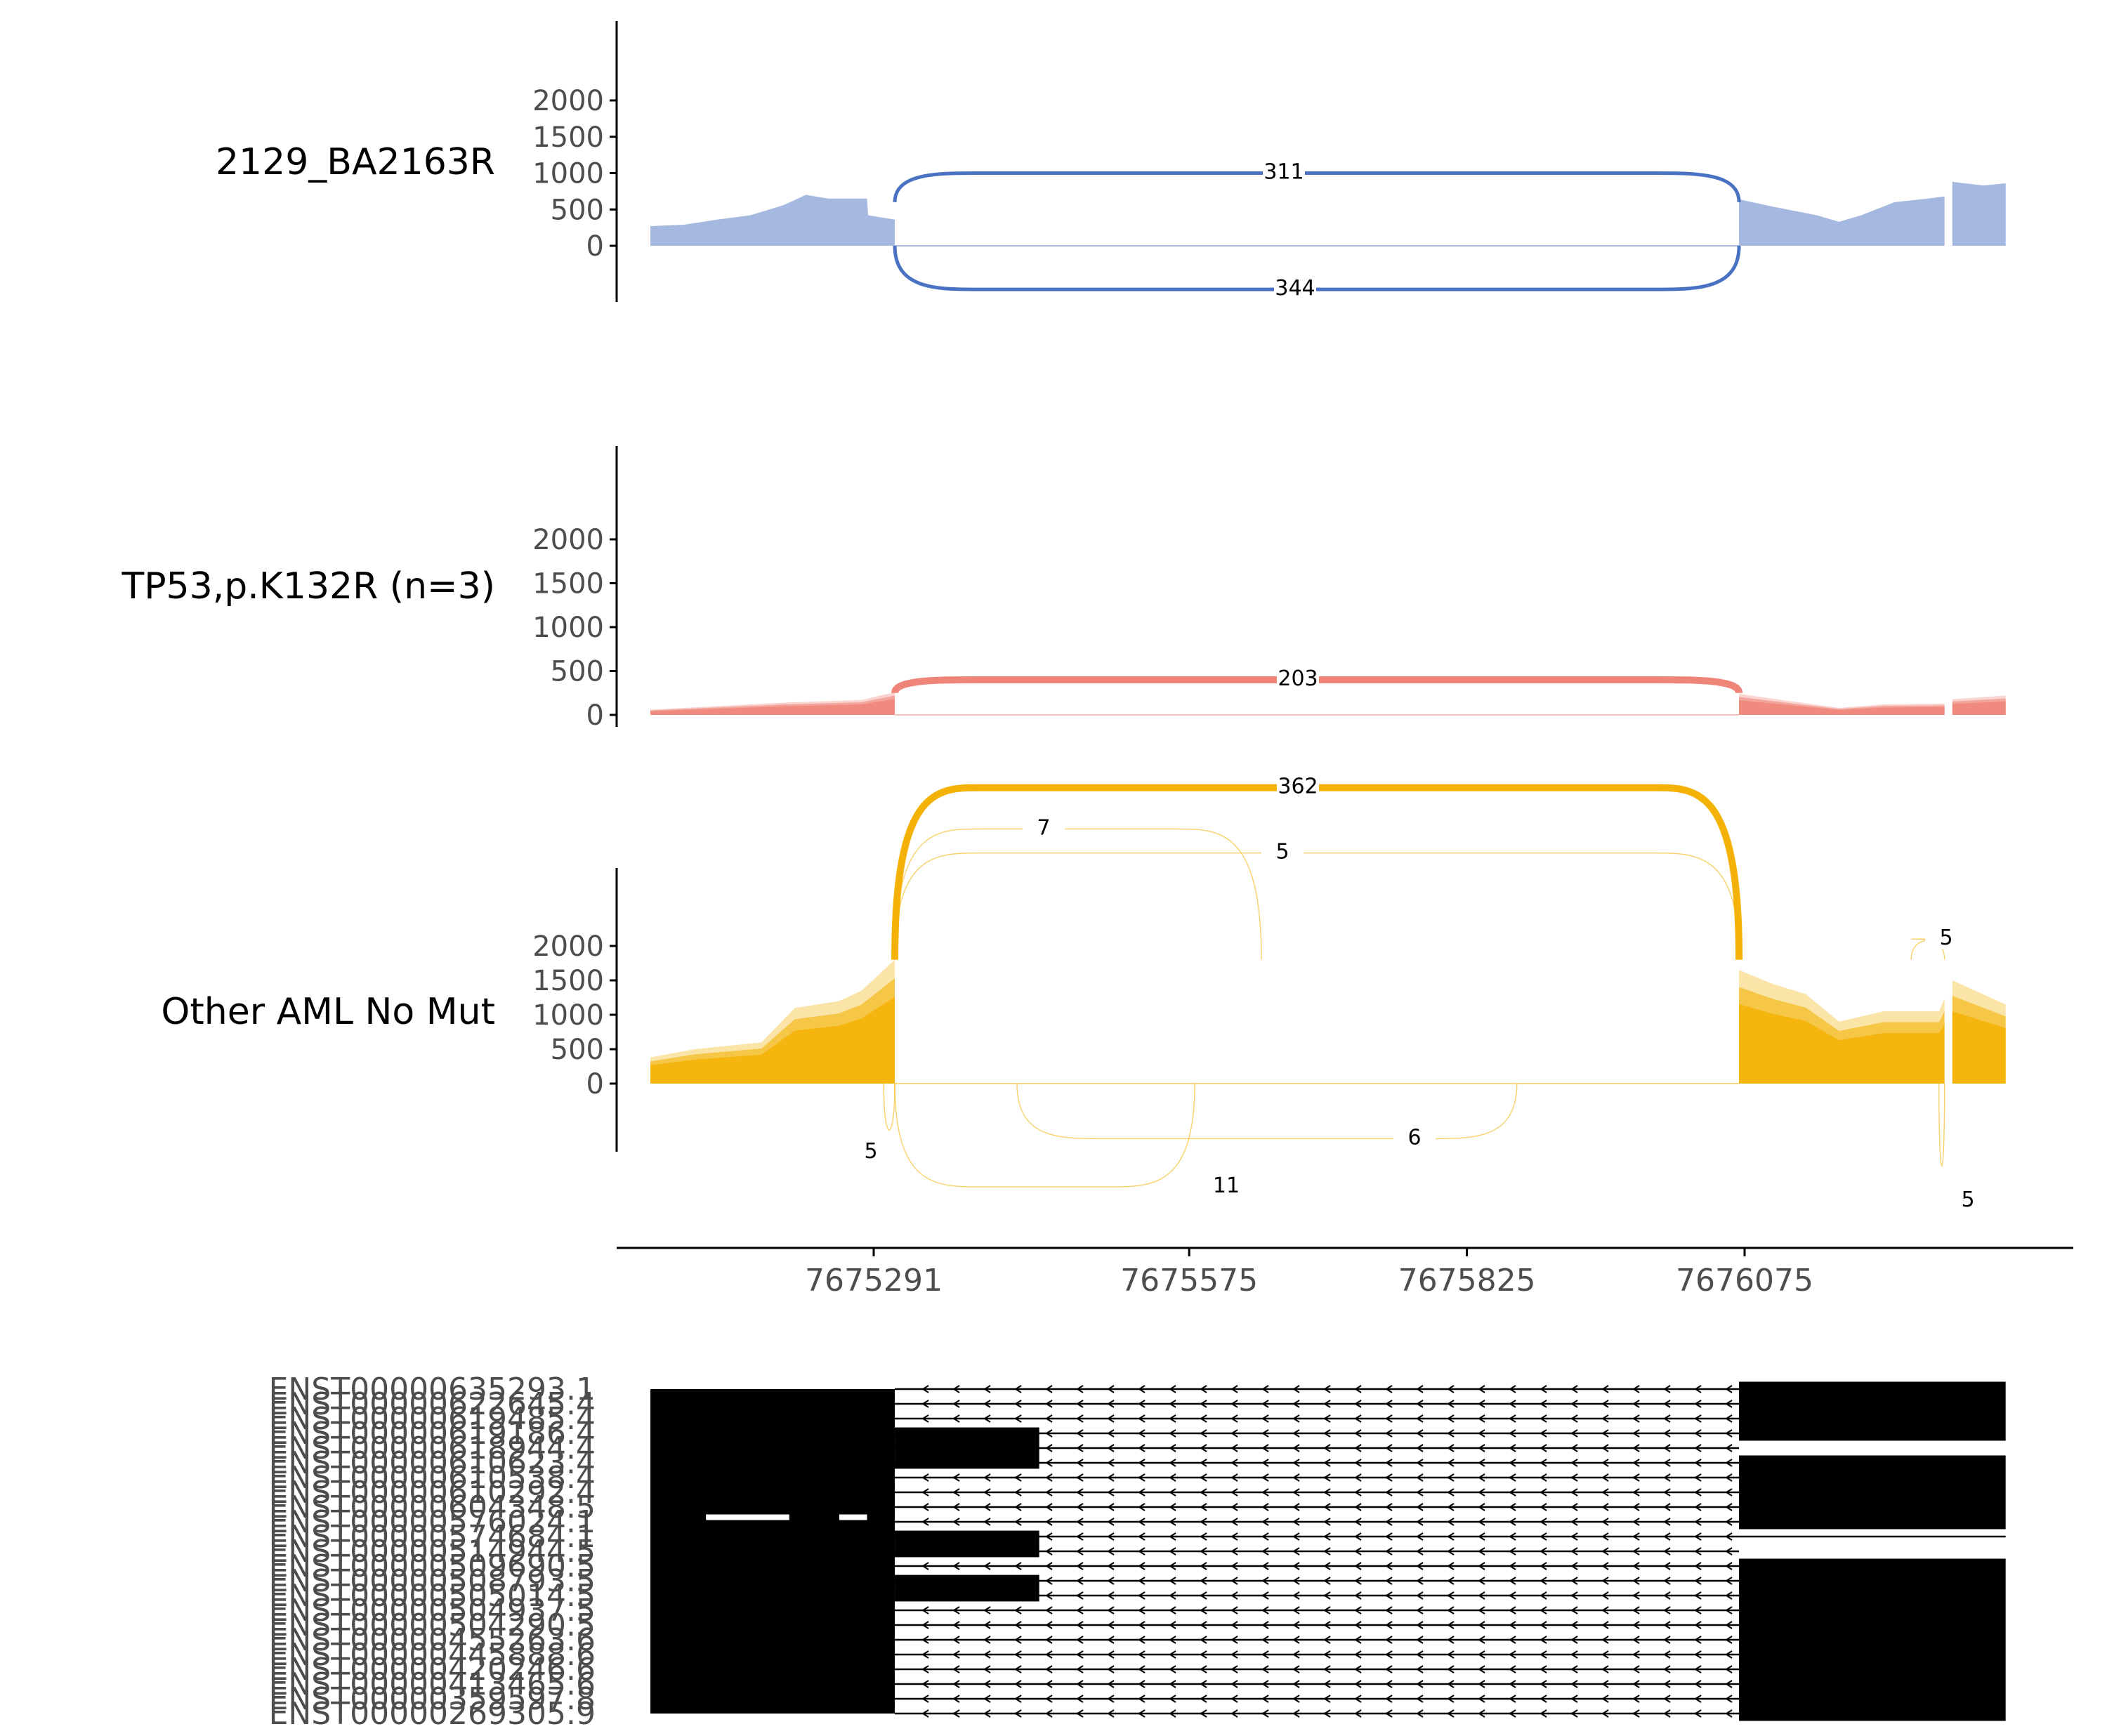 The height and width of the screenshot is (1736, 2107). What do you see at coordinates (433, 1684) in the screenshot?
I see `transcript-label-20: ENST00000413465.6` at bounding box center [433, 1684].